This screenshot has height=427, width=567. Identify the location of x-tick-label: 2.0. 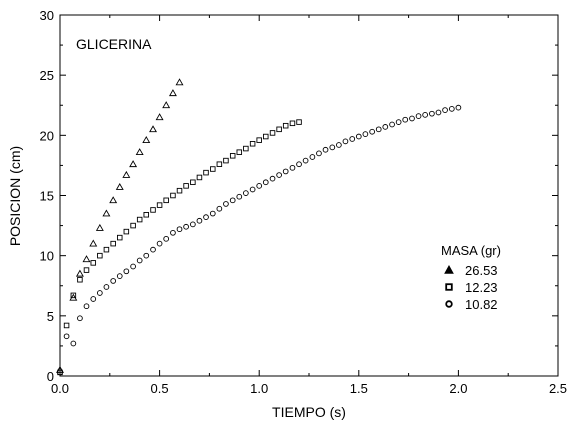
(458, 388).